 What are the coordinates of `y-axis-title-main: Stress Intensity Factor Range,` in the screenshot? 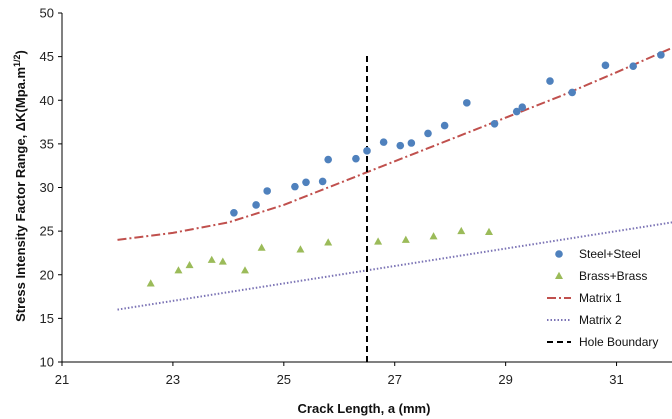 It's located at (20, 226).